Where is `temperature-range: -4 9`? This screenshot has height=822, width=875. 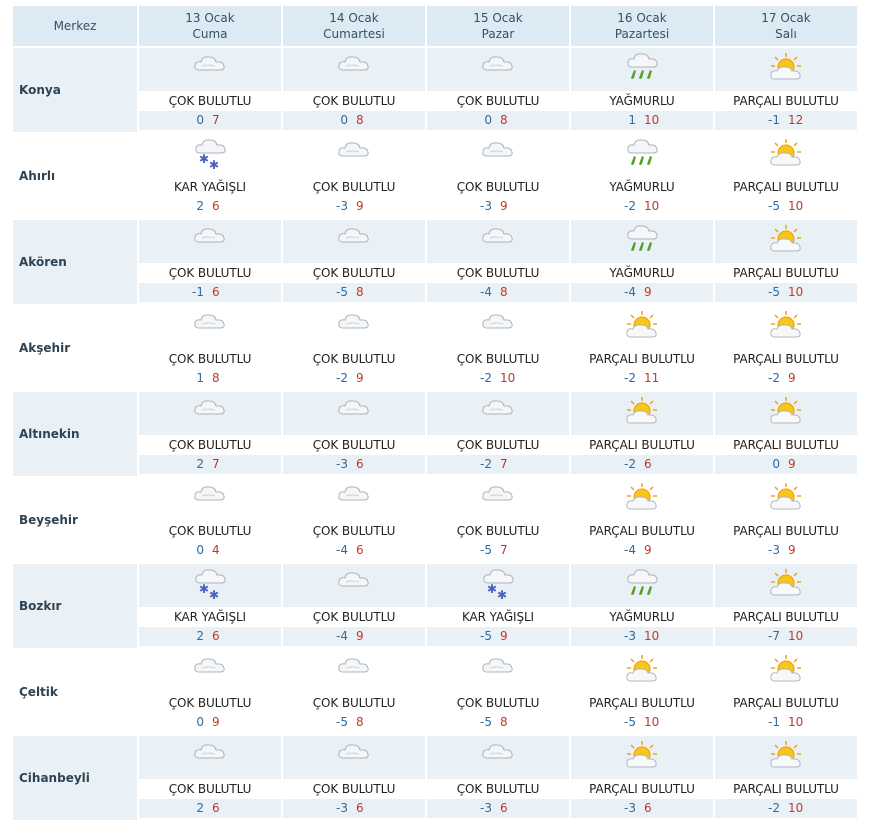
temperature-range: -4 9 is located at coordinates (642, 550).